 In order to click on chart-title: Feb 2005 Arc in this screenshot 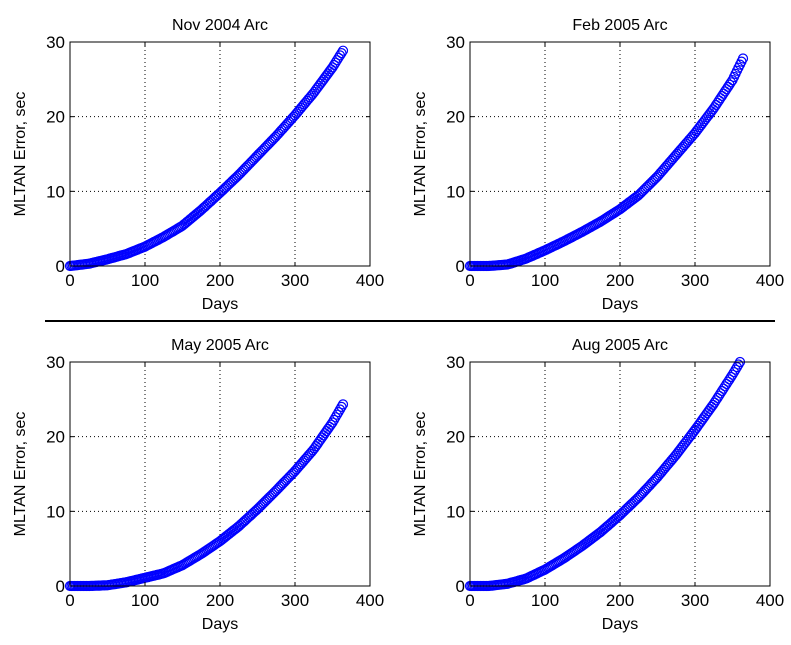, I will do `click(619, 25)`.